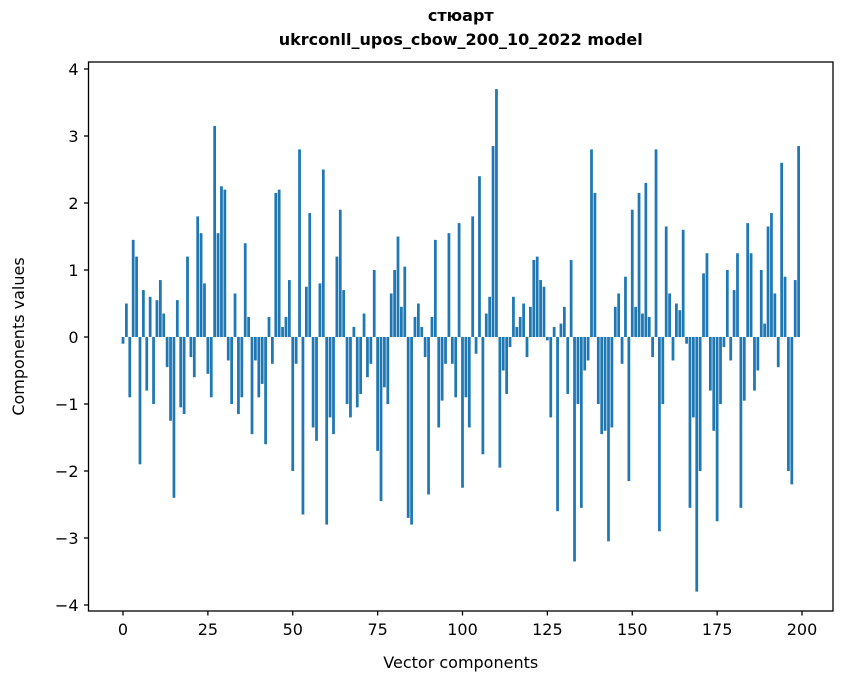 The image size is (847, 696). Describe the element at coordinates (462, 629) in the screenshot. I see `x-tick-label-100: 100` at that location.